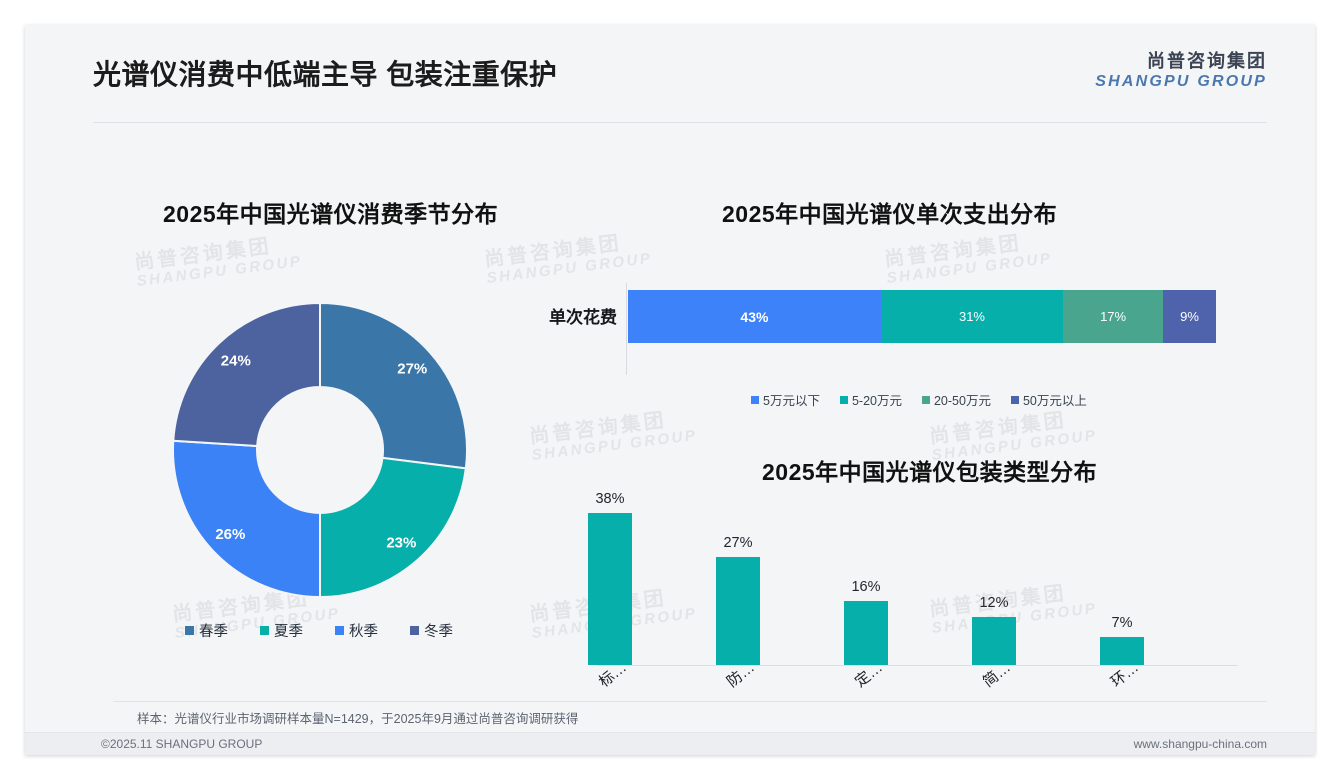 The width and height of the screenshot is (1340, 780). I want to click on donut-legend-item: 冬季, so click(431, 630).